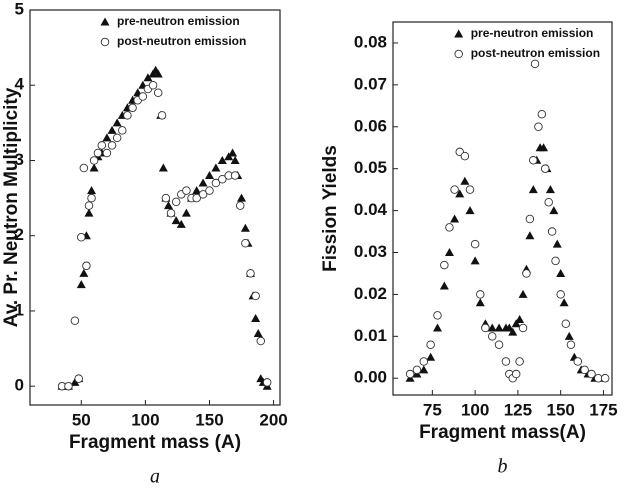 This screenshot has width=627, height=490. Describe the element at coordinates (370, 335) in the screenshot. I see `y-tick-label: 0.01` at that location.